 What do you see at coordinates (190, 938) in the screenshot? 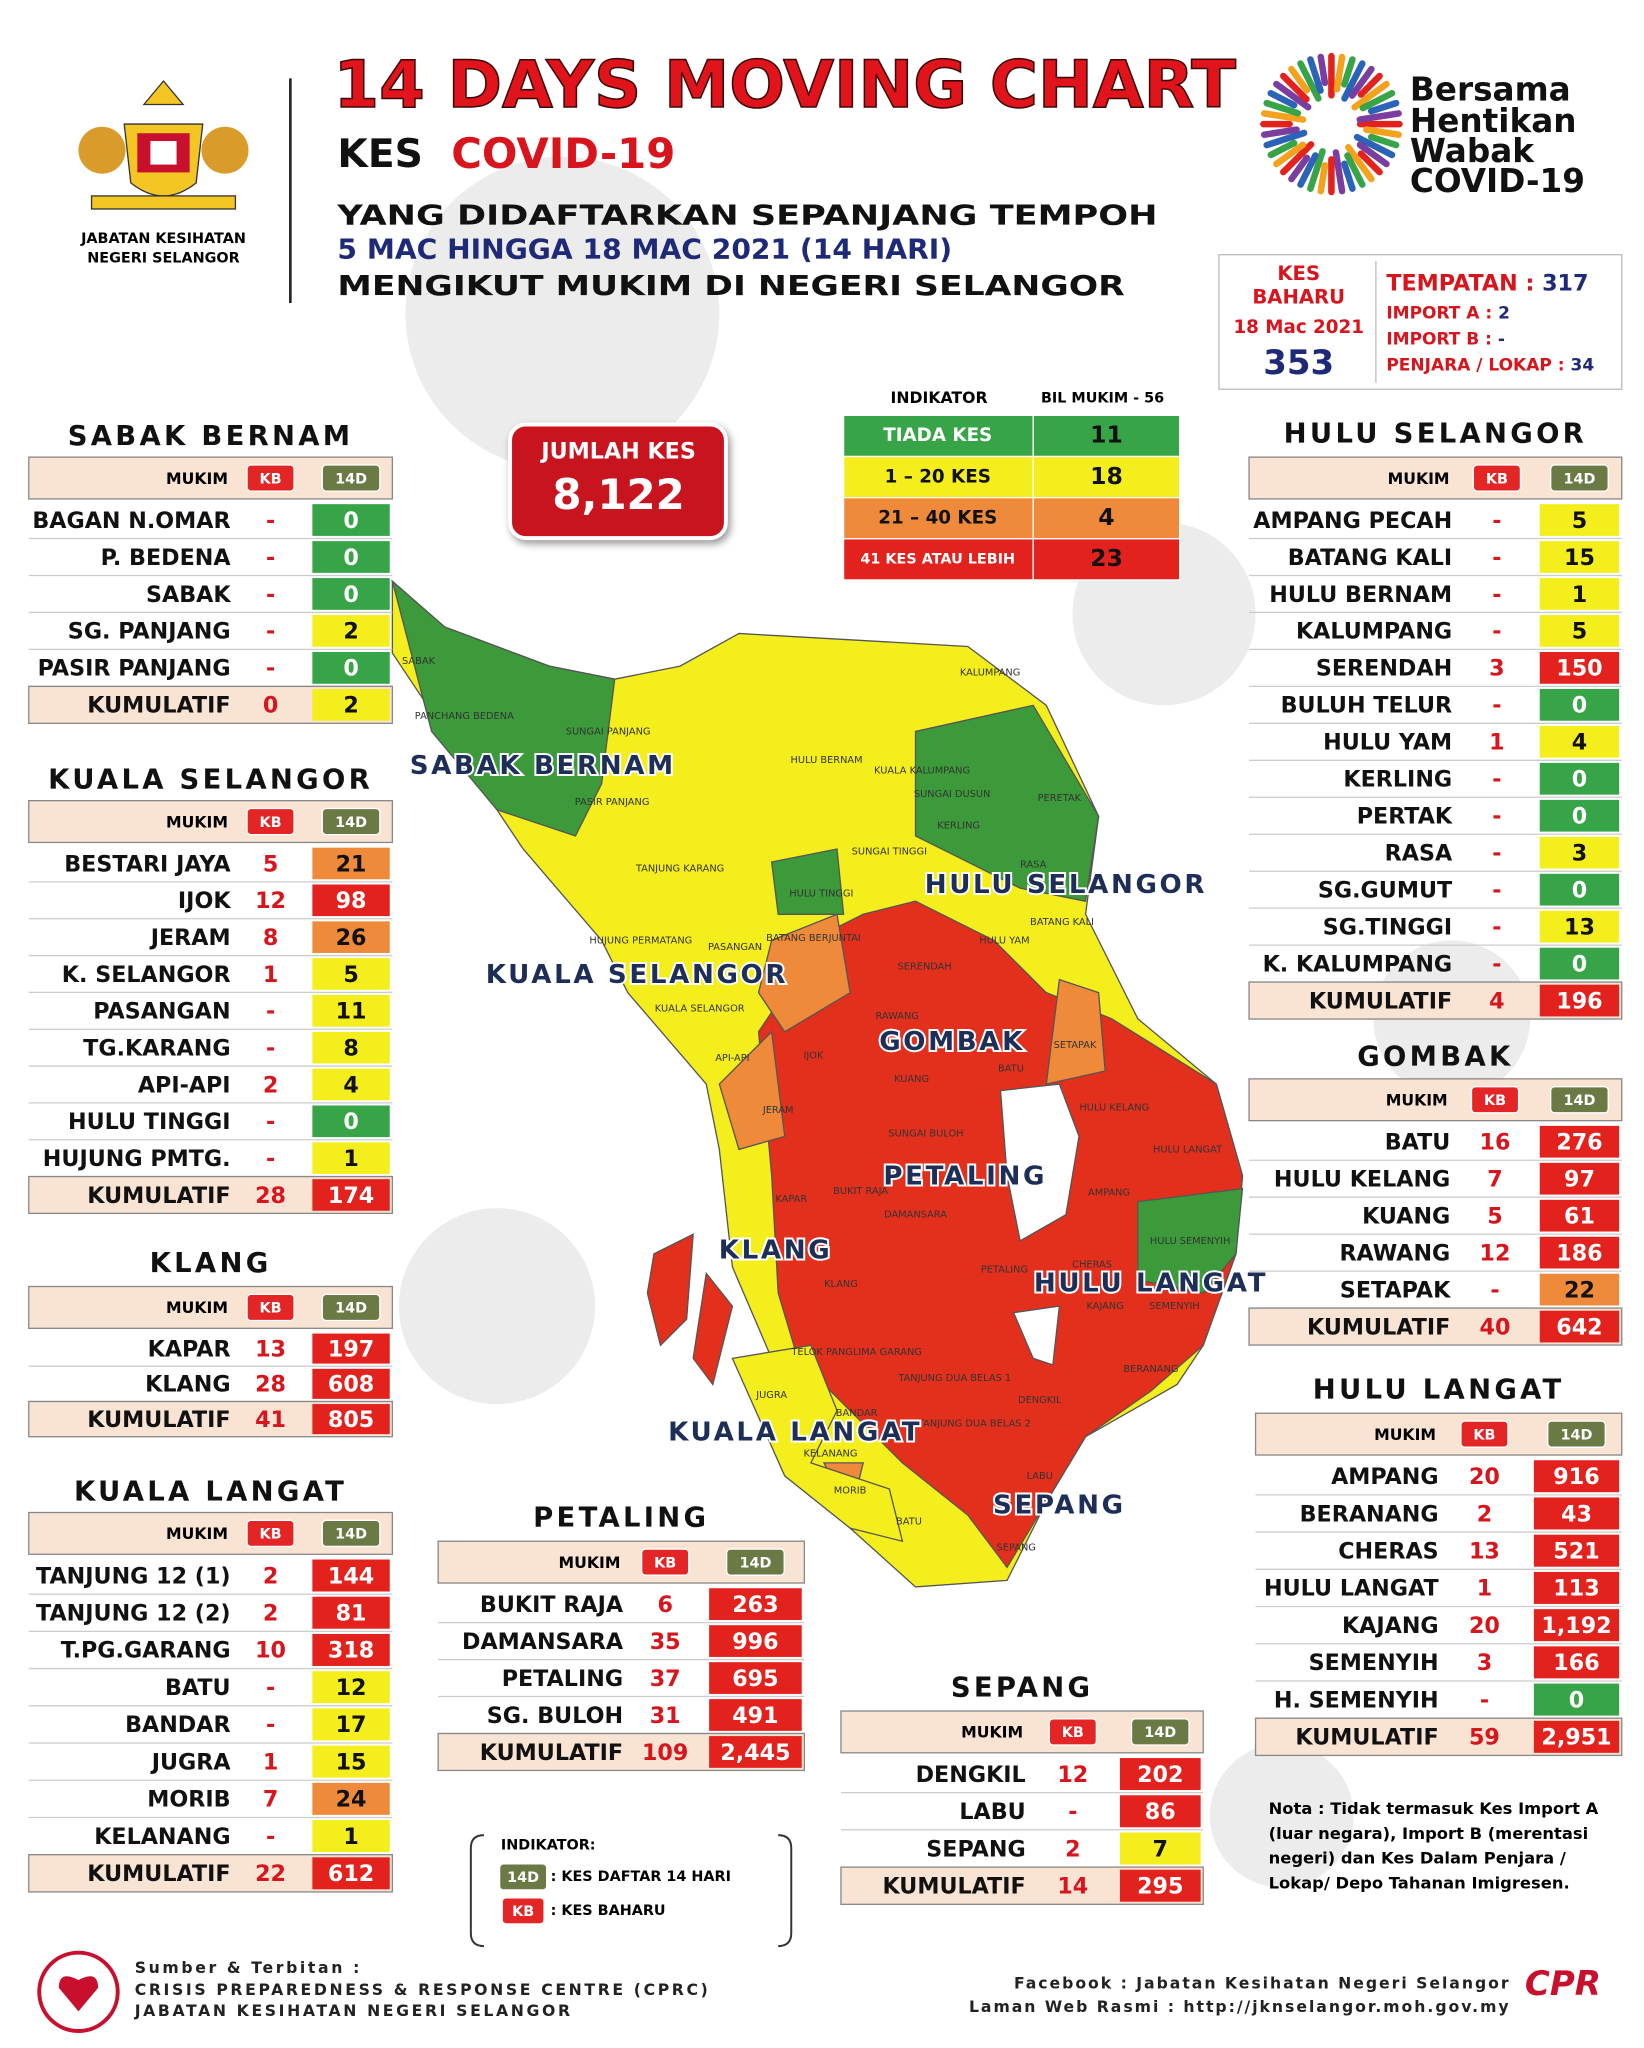
I see `mukim-name: JERAM` at bounding box center [190, 938].